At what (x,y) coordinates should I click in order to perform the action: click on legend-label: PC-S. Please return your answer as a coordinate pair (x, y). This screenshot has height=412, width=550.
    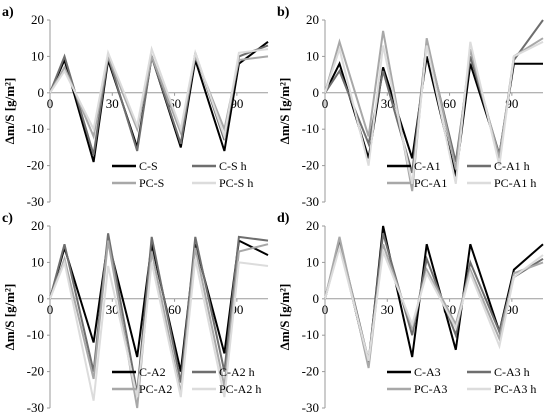
    Looking at the image, I should click on (151, 183).